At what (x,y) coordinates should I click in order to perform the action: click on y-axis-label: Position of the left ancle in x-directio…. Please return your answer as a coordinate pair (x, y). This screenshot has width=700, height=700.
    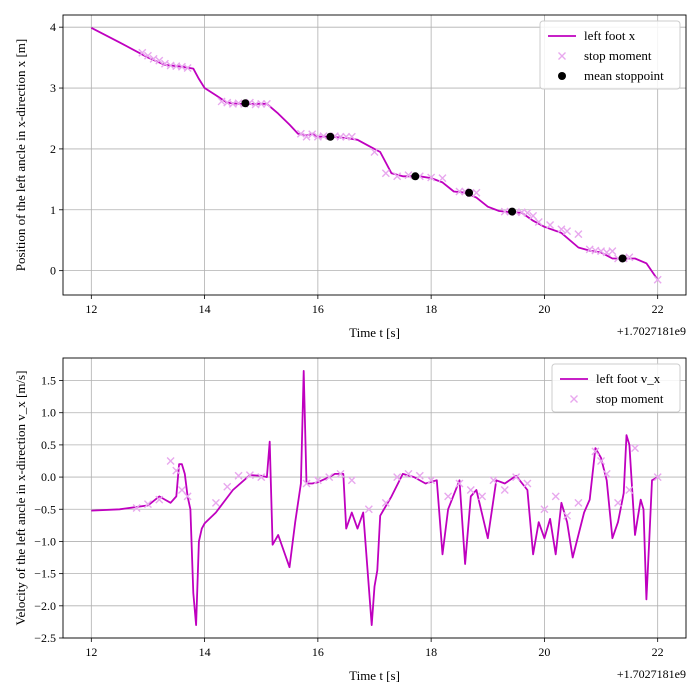
    Looking at the image, I should click on (20, 155).